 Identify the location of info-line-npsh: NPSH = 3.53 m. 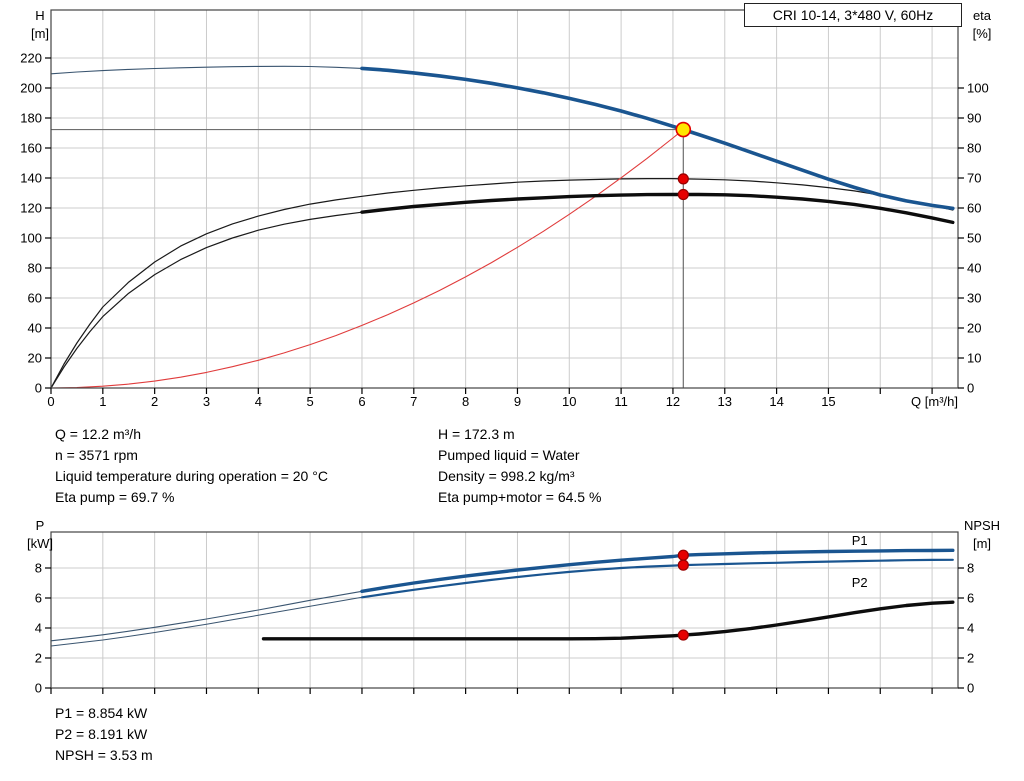
(104, 755).